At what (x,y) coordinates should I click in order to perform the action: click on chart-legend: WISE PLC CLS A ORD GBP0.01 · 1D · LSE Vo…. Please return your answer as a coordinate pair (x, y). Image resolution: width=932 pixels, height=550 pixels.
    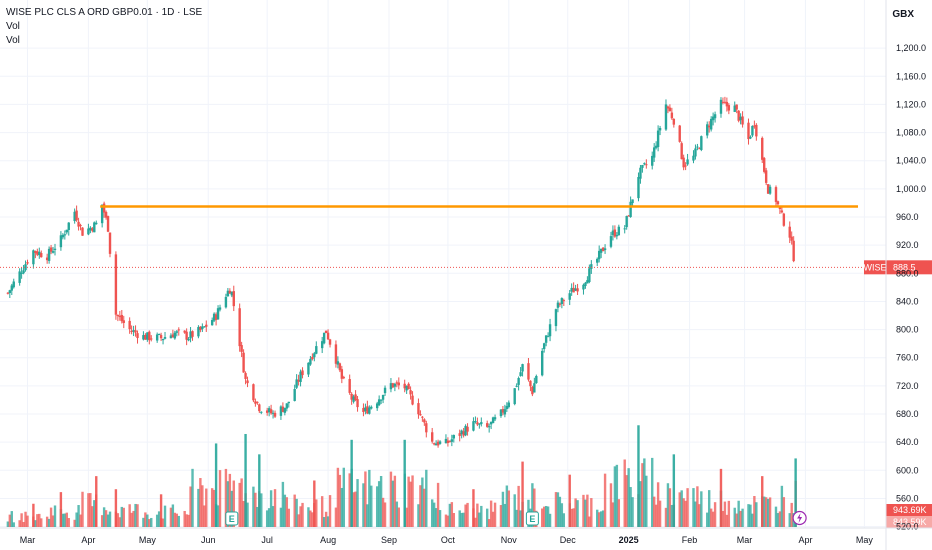
    Looking at the image, I should click on (104, 27).